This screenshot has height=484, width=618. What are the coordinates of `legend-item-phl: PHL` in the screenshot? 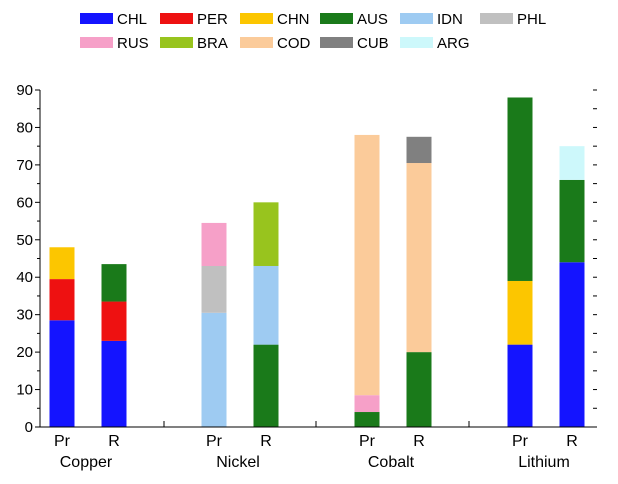 It's located at (513, 19).